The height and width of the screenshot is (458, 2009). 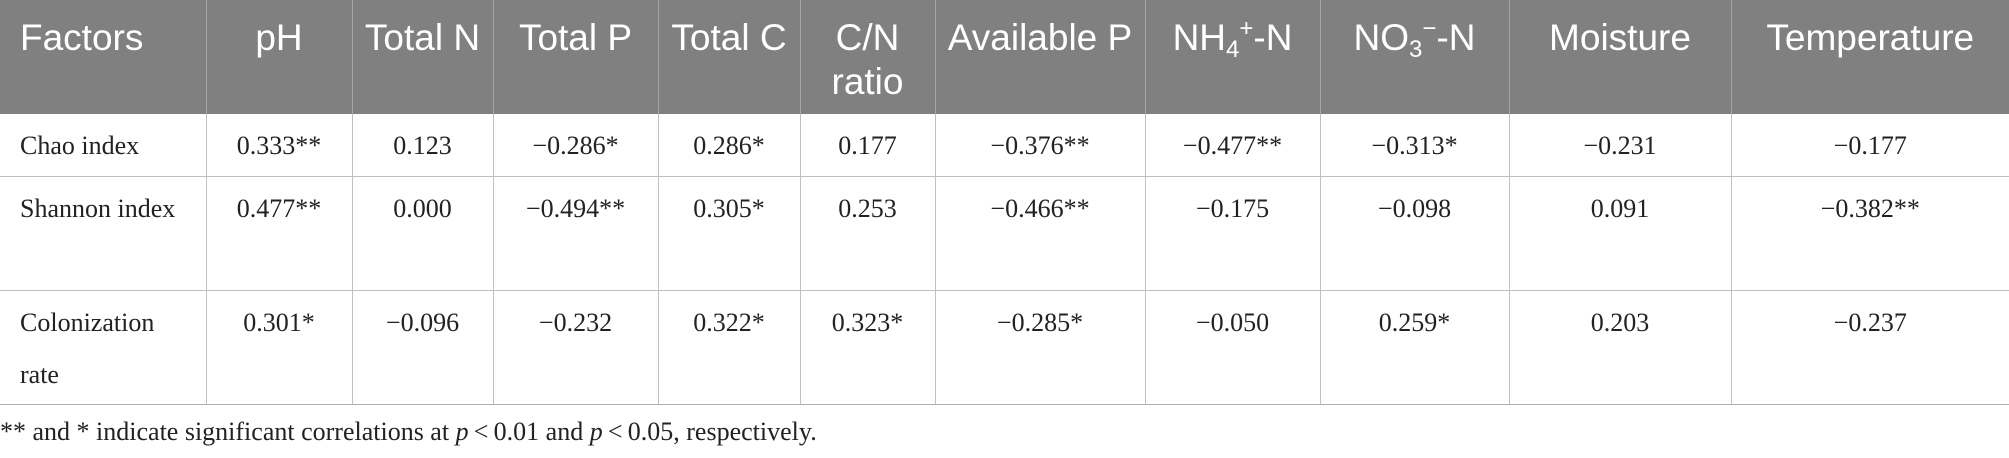 What do you see at coordinates (529, 431) in the screenshot?
I see `footnote-text-2: < 0.01 and` at bounding box center [529, 431].